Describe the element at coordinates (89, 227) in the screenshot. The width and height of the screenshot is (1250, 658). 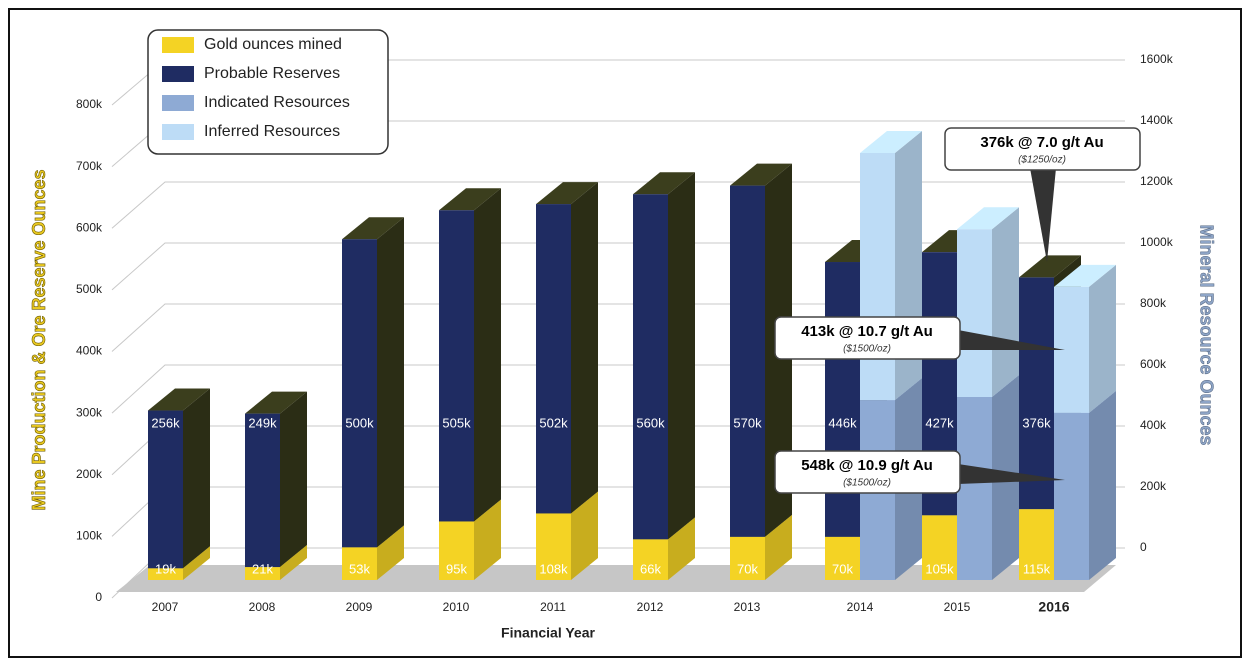
I see `y-tick-label: 600k` at that location.